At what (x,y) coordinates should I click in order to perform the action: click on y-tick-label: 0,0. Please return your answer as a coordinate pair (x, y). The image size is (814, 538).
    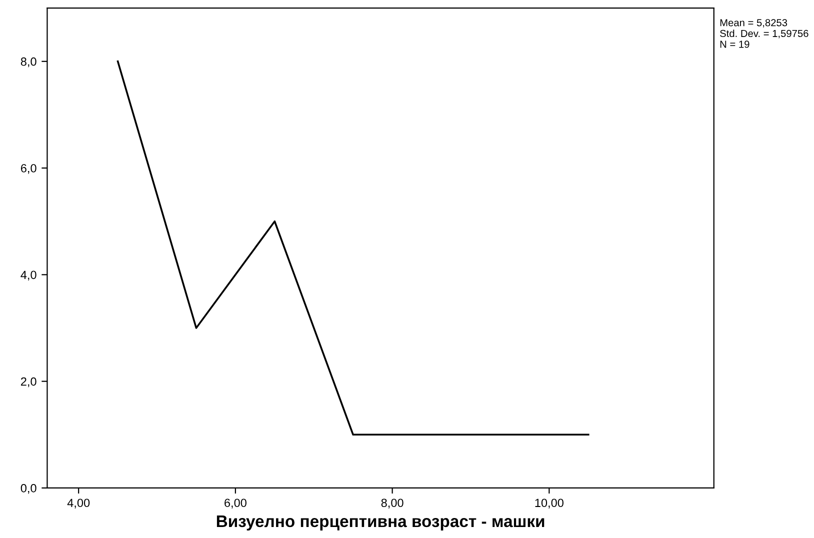
    Looking at the image, I should click on (28, 489).